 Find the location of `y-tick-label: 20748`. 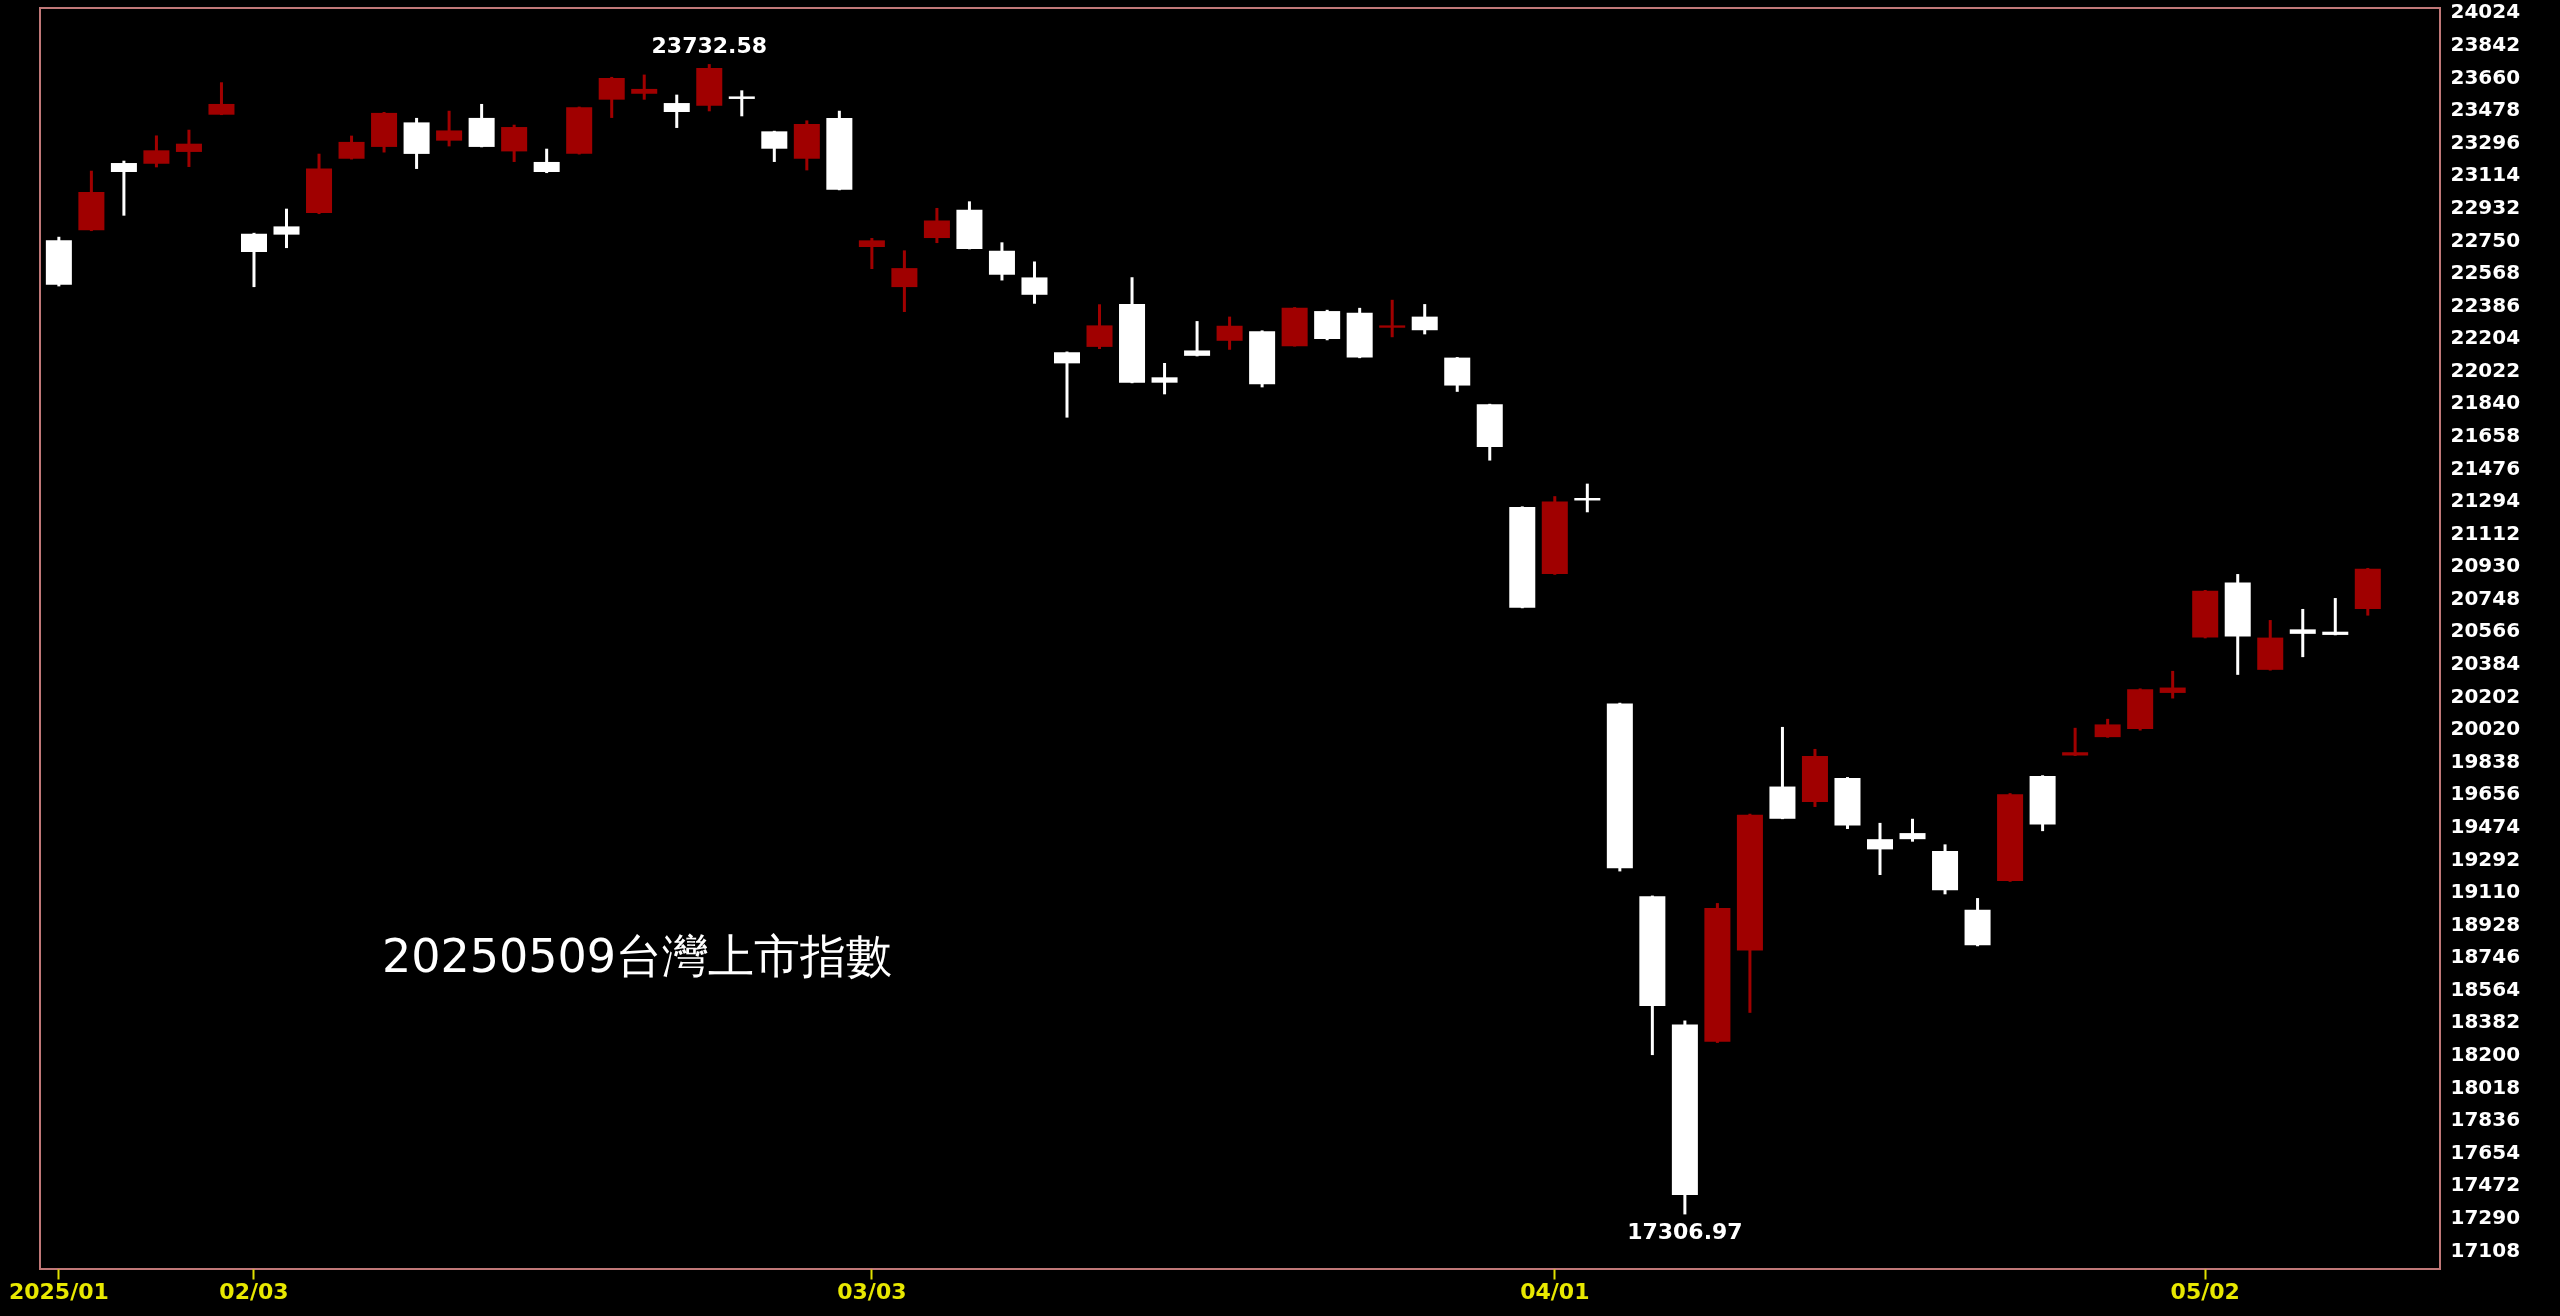

y-tick-label: 20748 is located at coordinates (2485, 597).